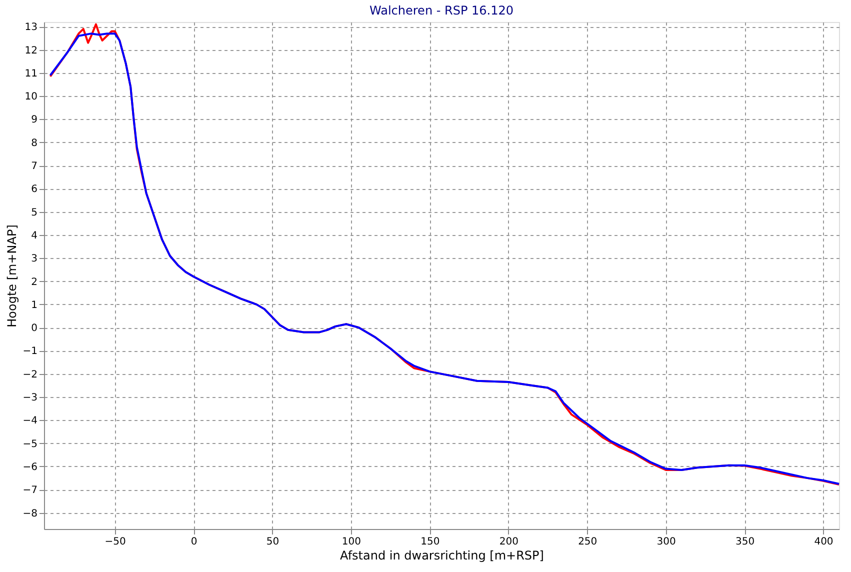 This screenshot has height=572, width=851. What do you see at coordinates (34, 236) in the screenshot?
I see `y-tick-label: 4` at bounding box center [34, 236].